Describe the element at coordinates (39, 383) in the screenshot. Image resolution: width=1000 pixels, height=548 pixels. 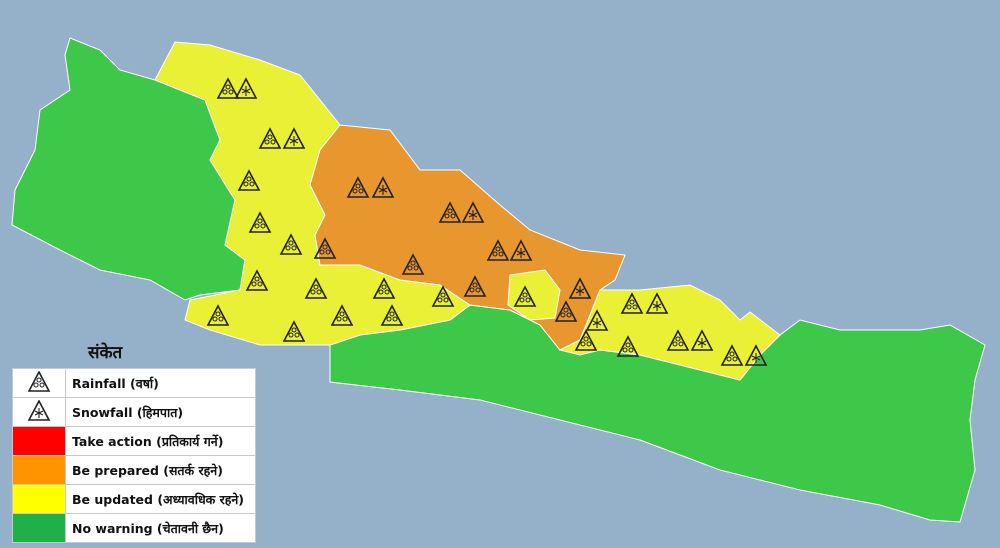
I see `rainfall-icon` at that location.